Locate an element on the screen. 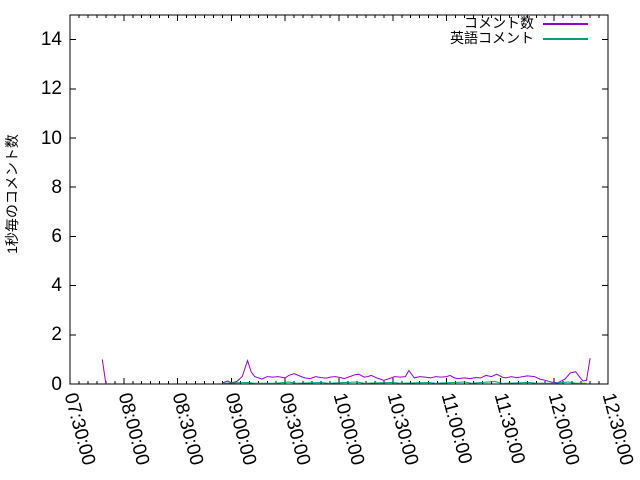  legend-line-sample-english-comments is located at coordinates (565, 38).